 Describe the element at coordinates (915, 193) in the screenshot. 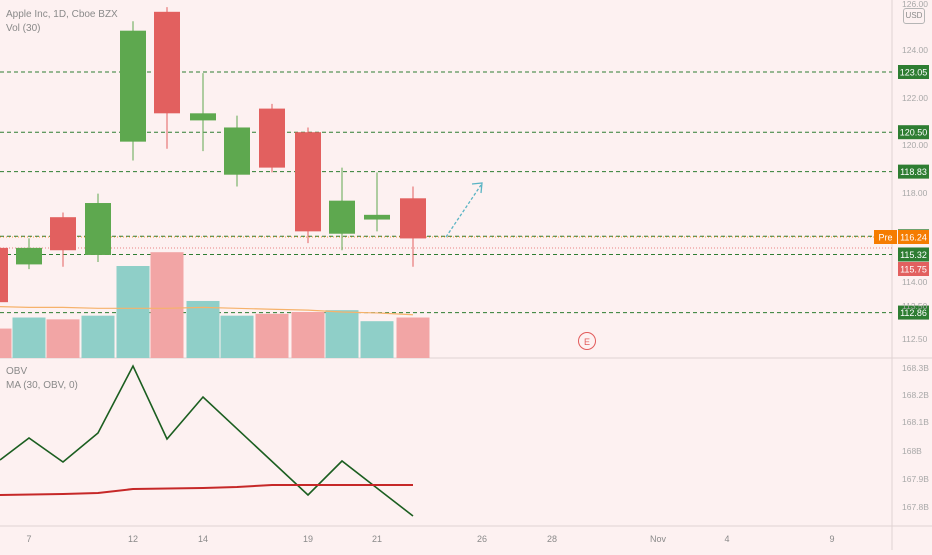

I see `price-axis-tick: 118.00` at that location.